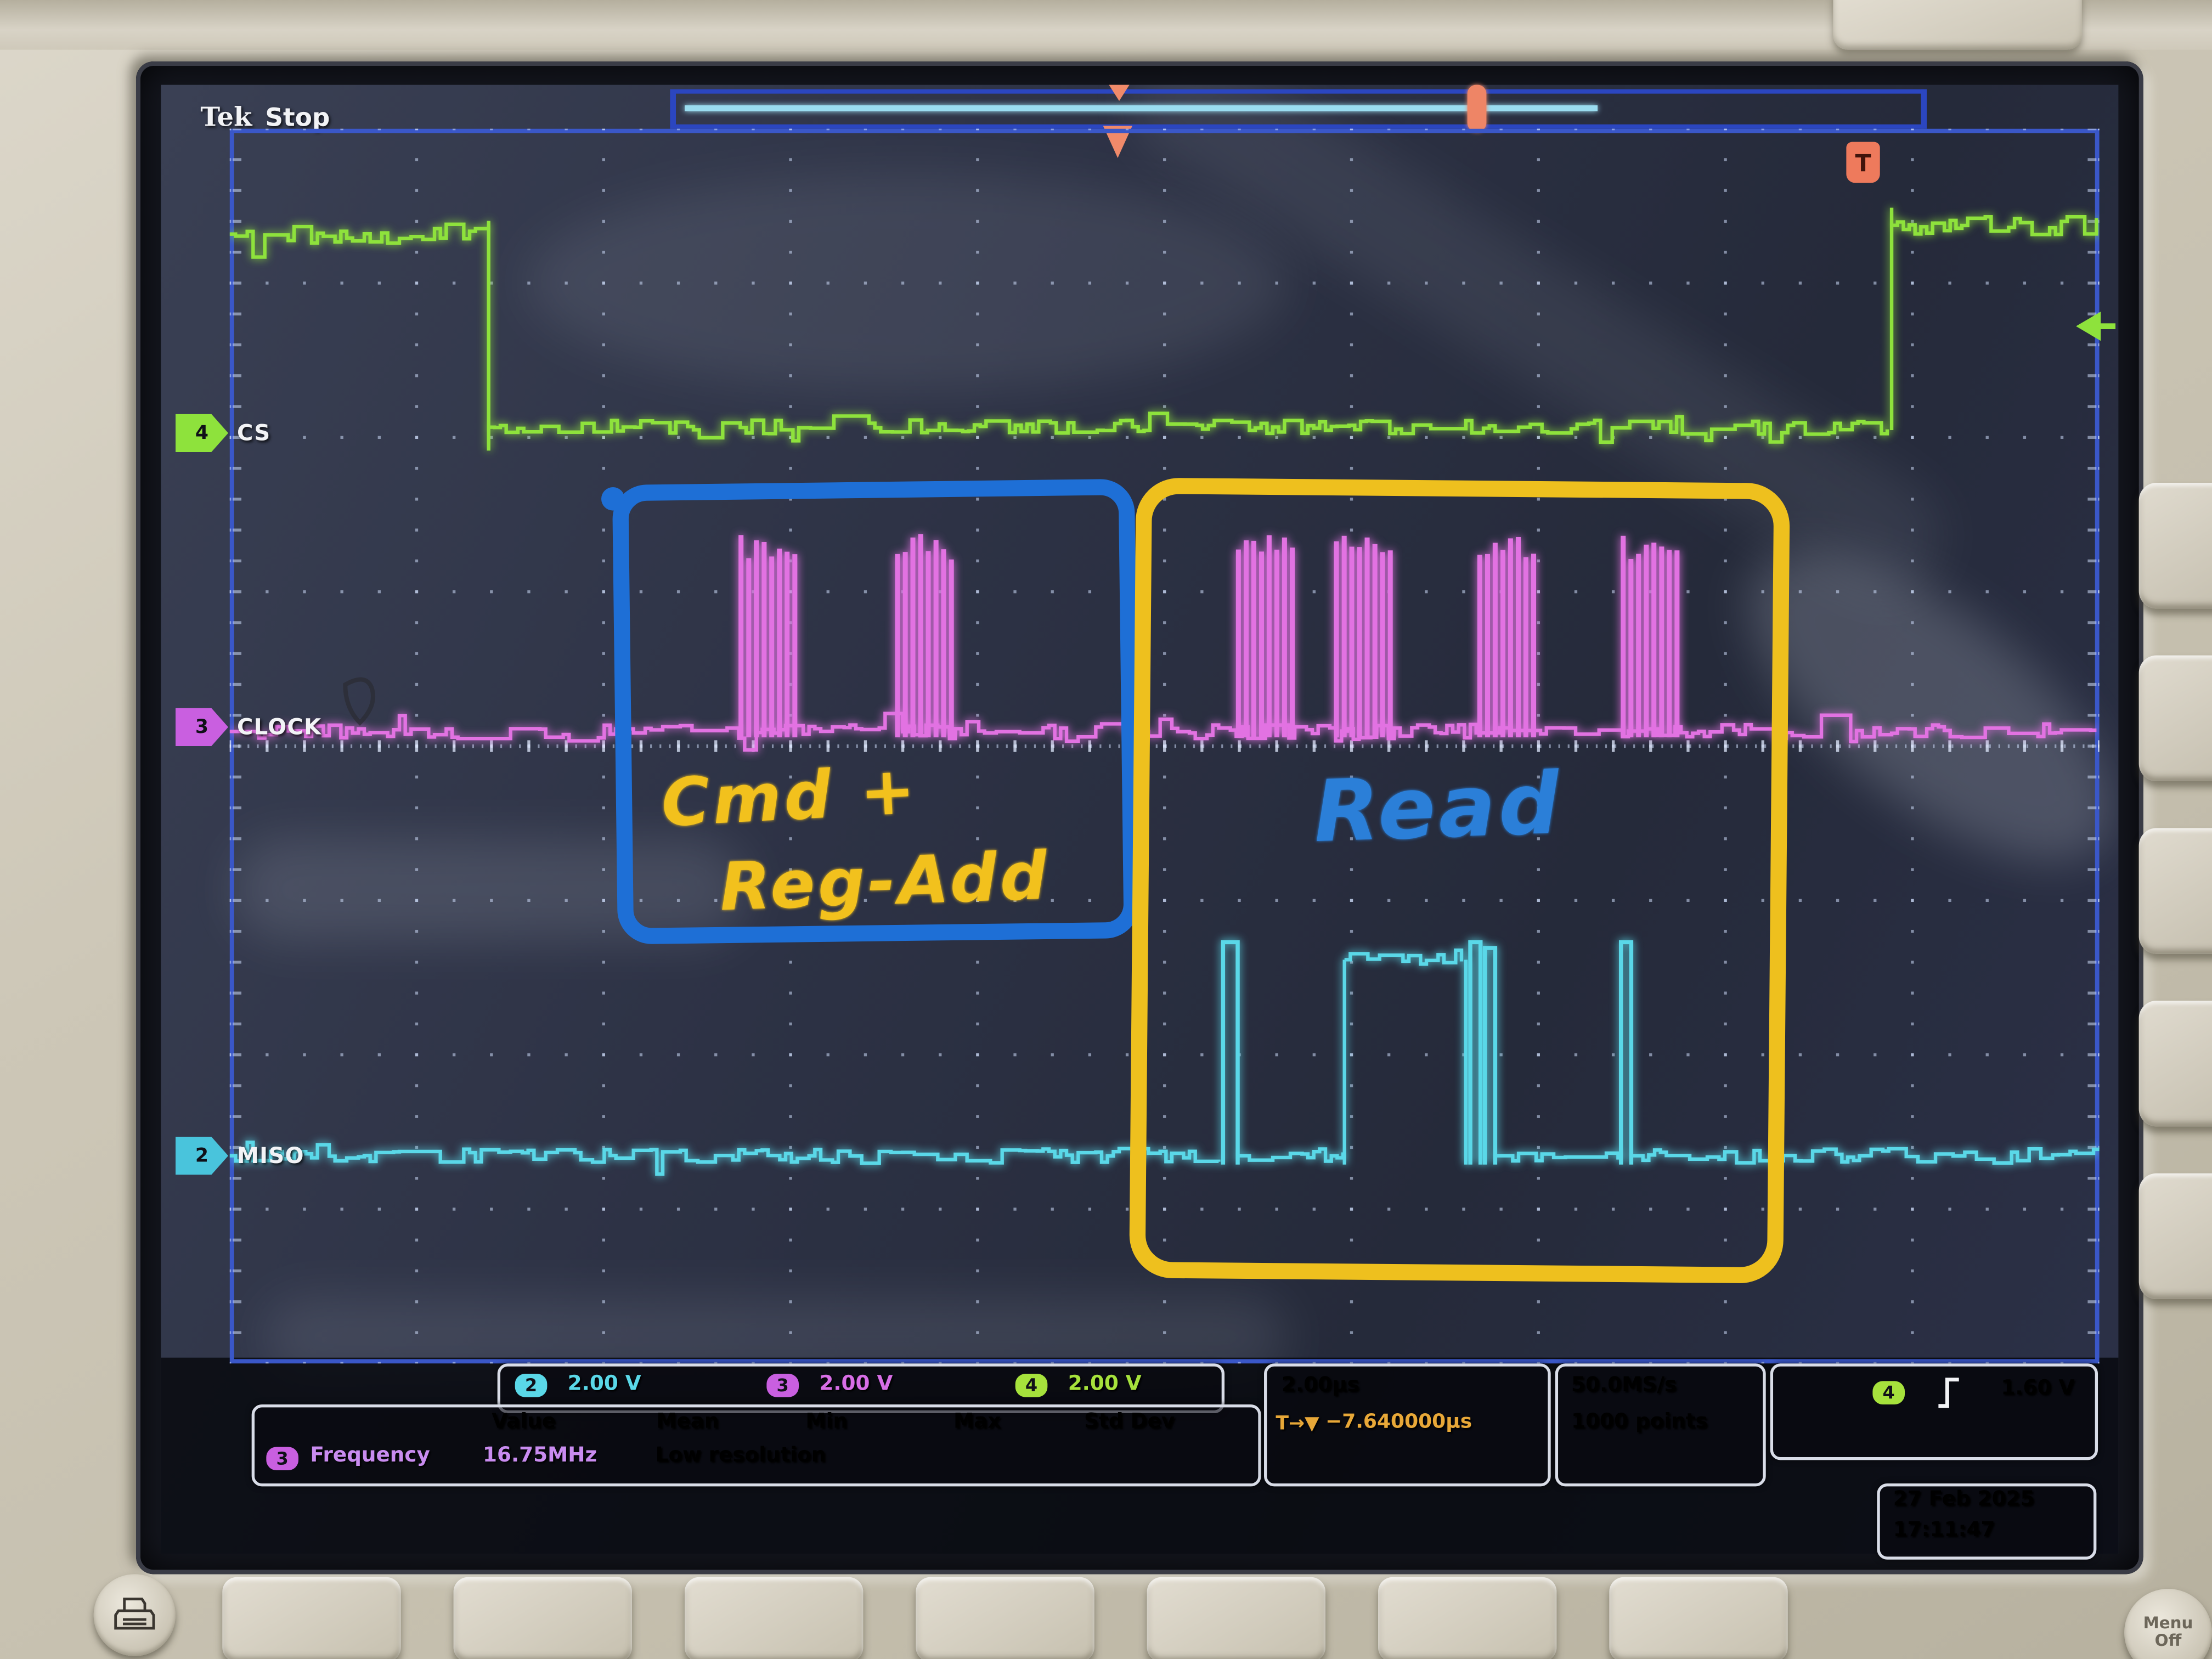  What do you see at coordinates (1934, 1411) in the screenshot?
I see `trigger-box` at bounding box center [1934, 1411].